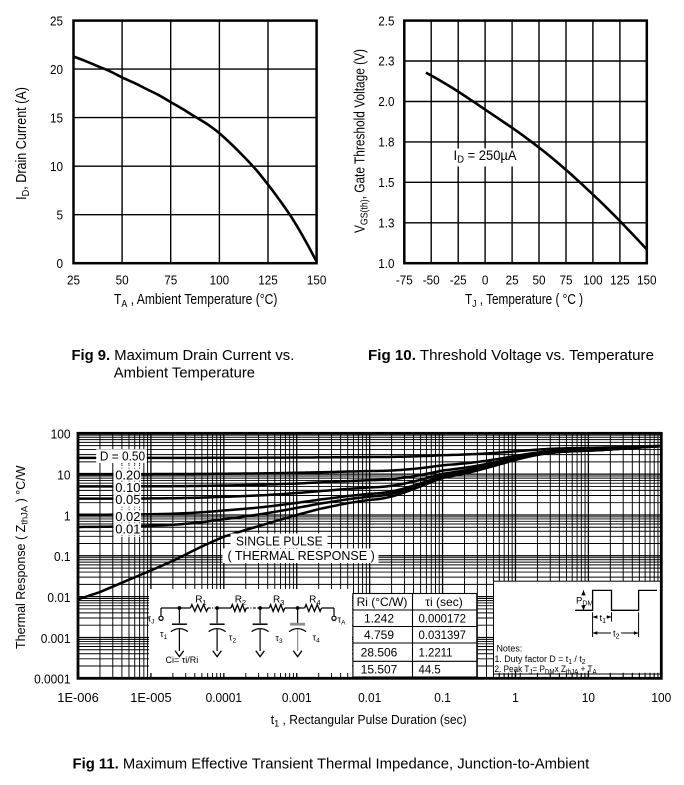  I want to click on svg-text: ID = 250µA, so click(485, 157).